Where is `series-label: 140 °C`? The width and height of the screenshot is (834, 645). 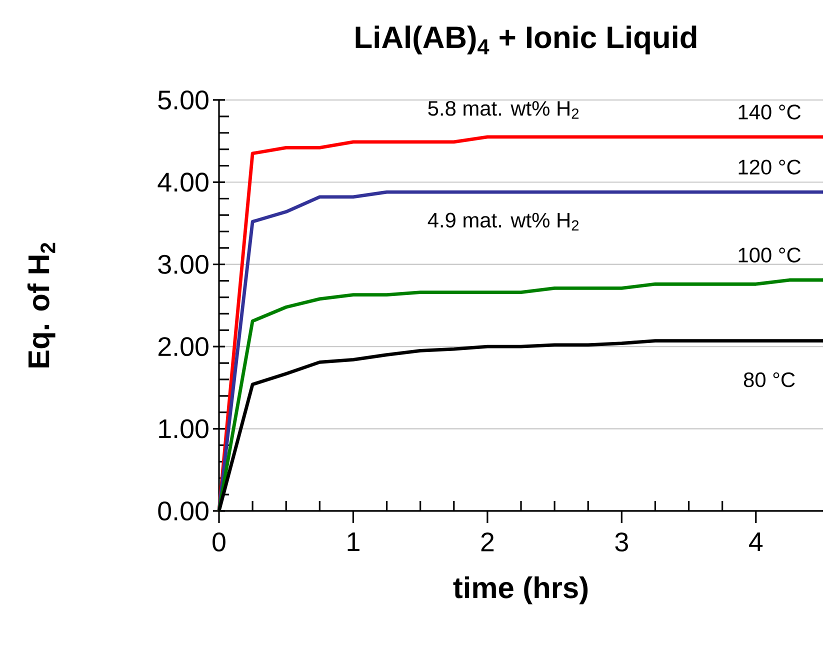
series-label: 140 °C is located at coordinates (769, 112).